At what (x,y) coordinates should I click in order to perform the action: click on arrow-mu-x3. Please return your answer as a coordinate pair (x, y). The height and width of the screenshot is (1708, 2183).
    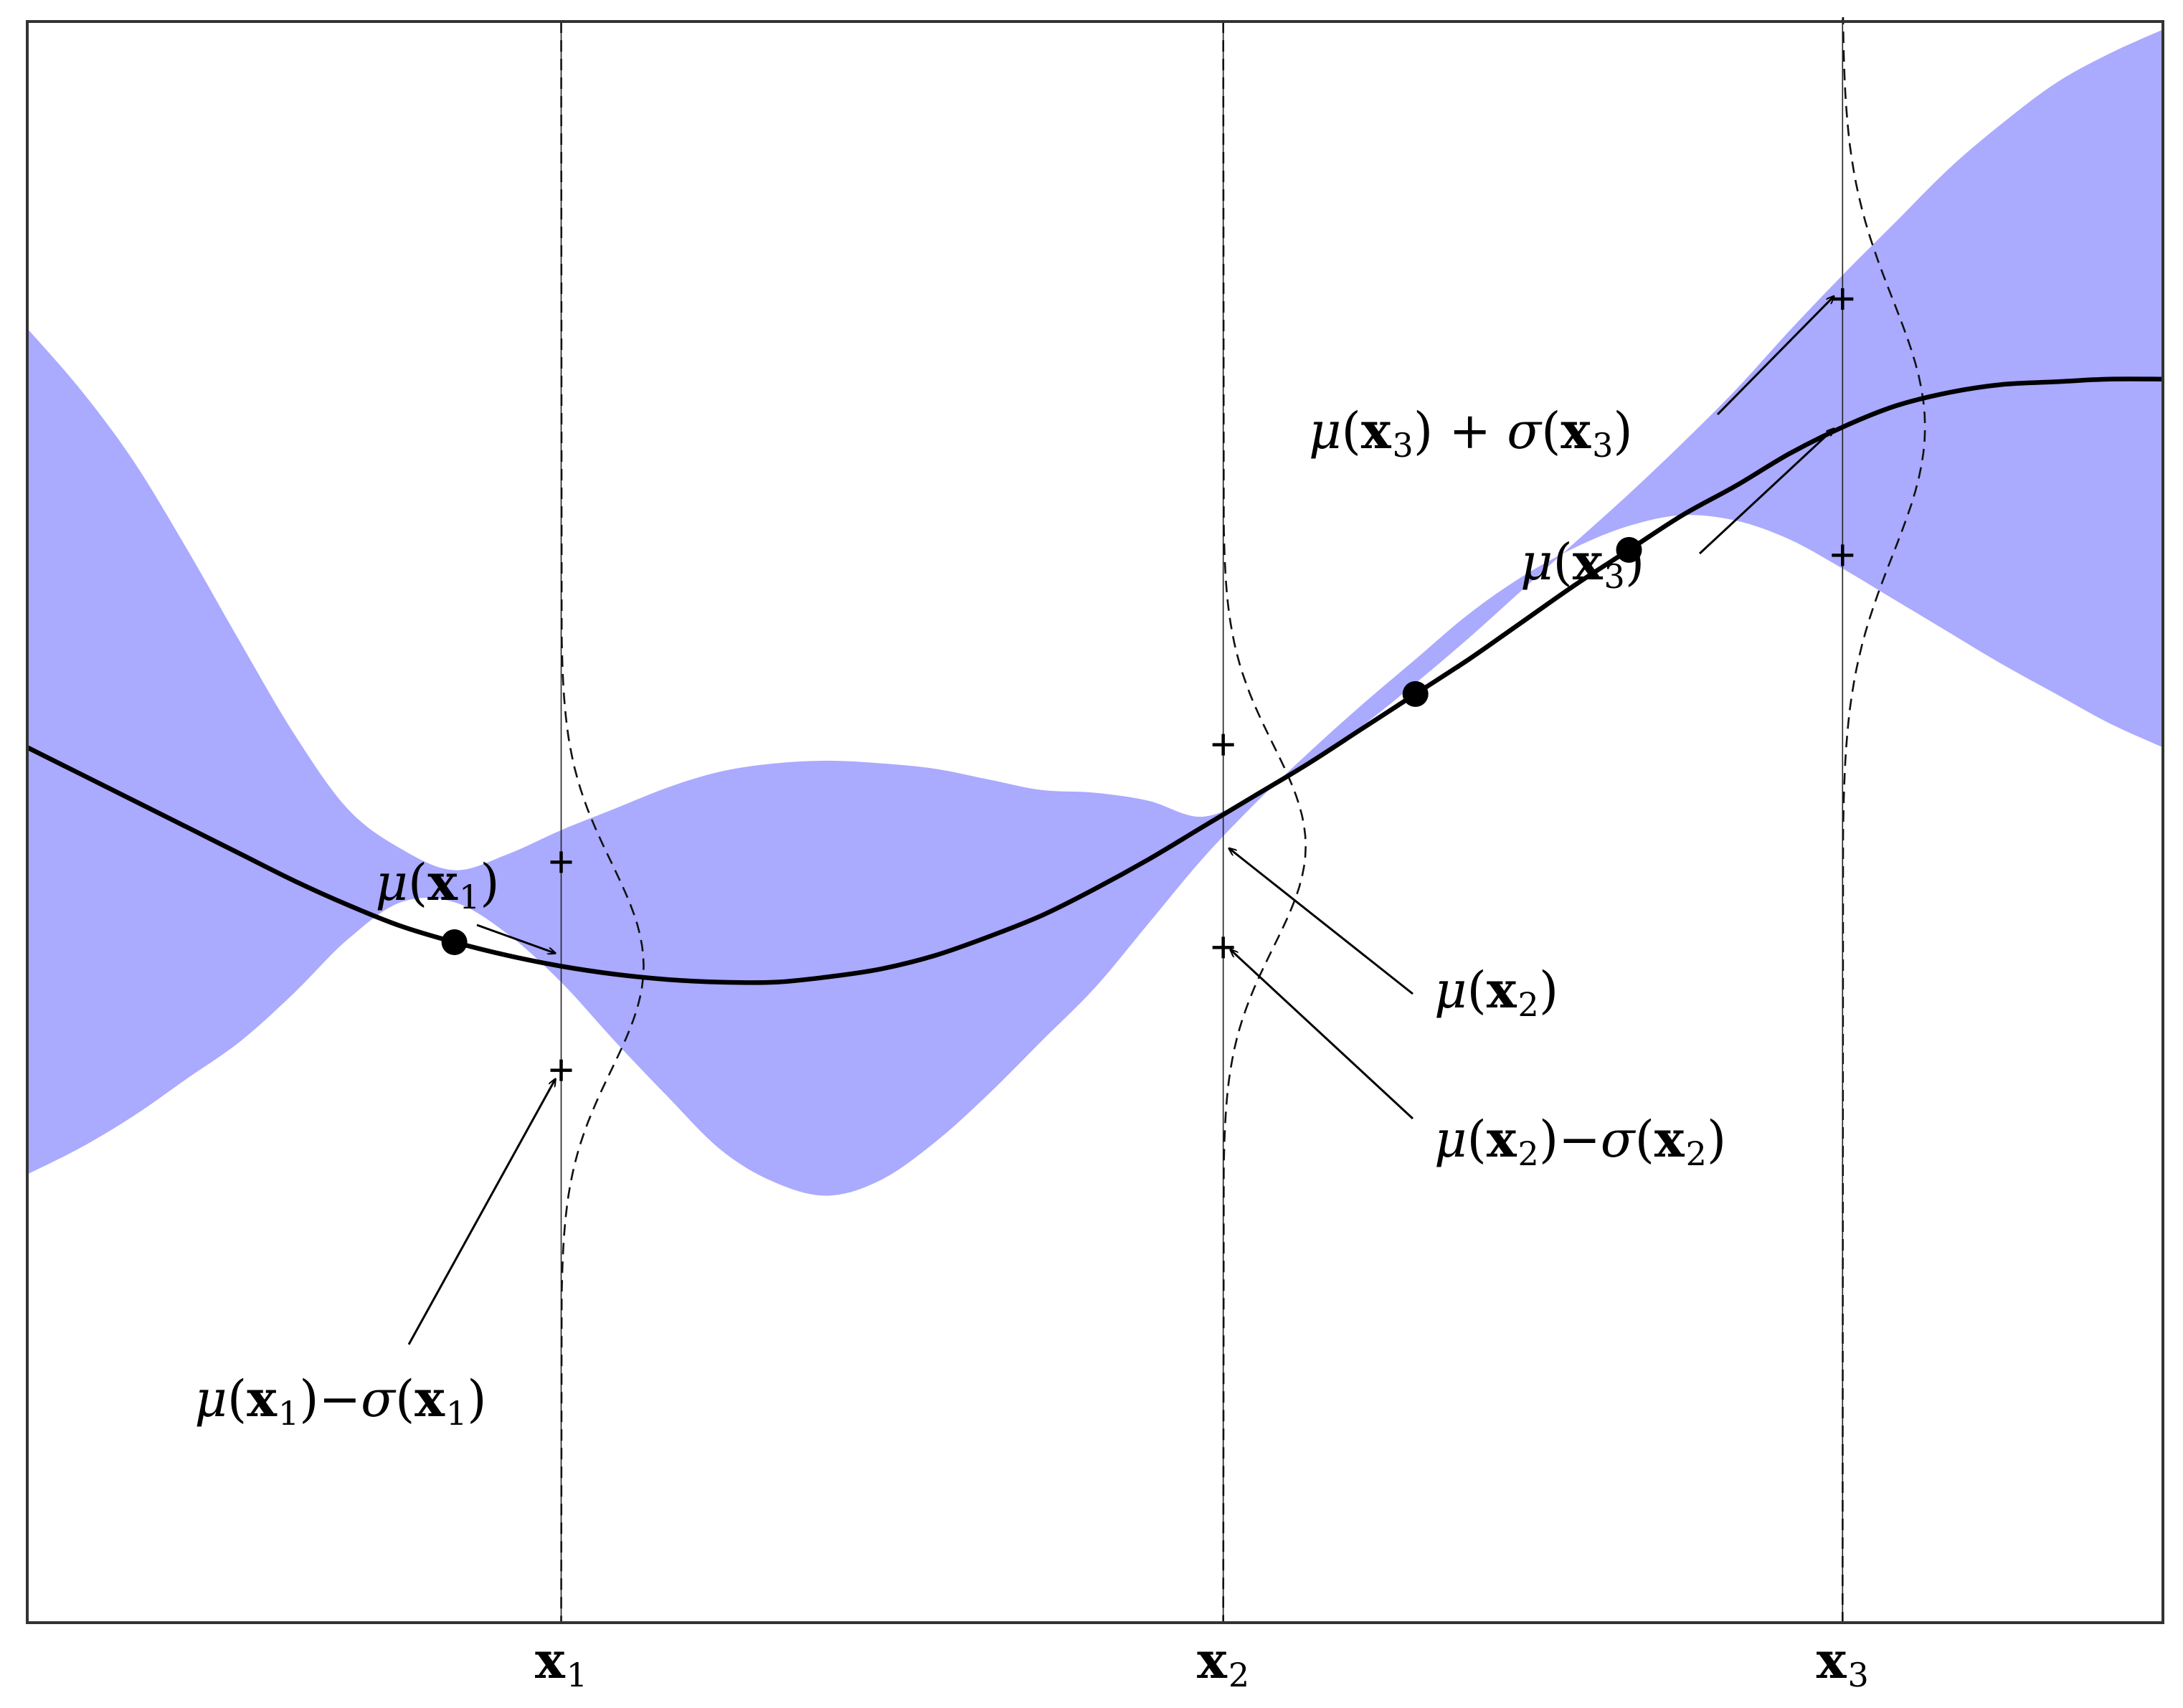
    Looking at the image, I should click on (1766, 492).